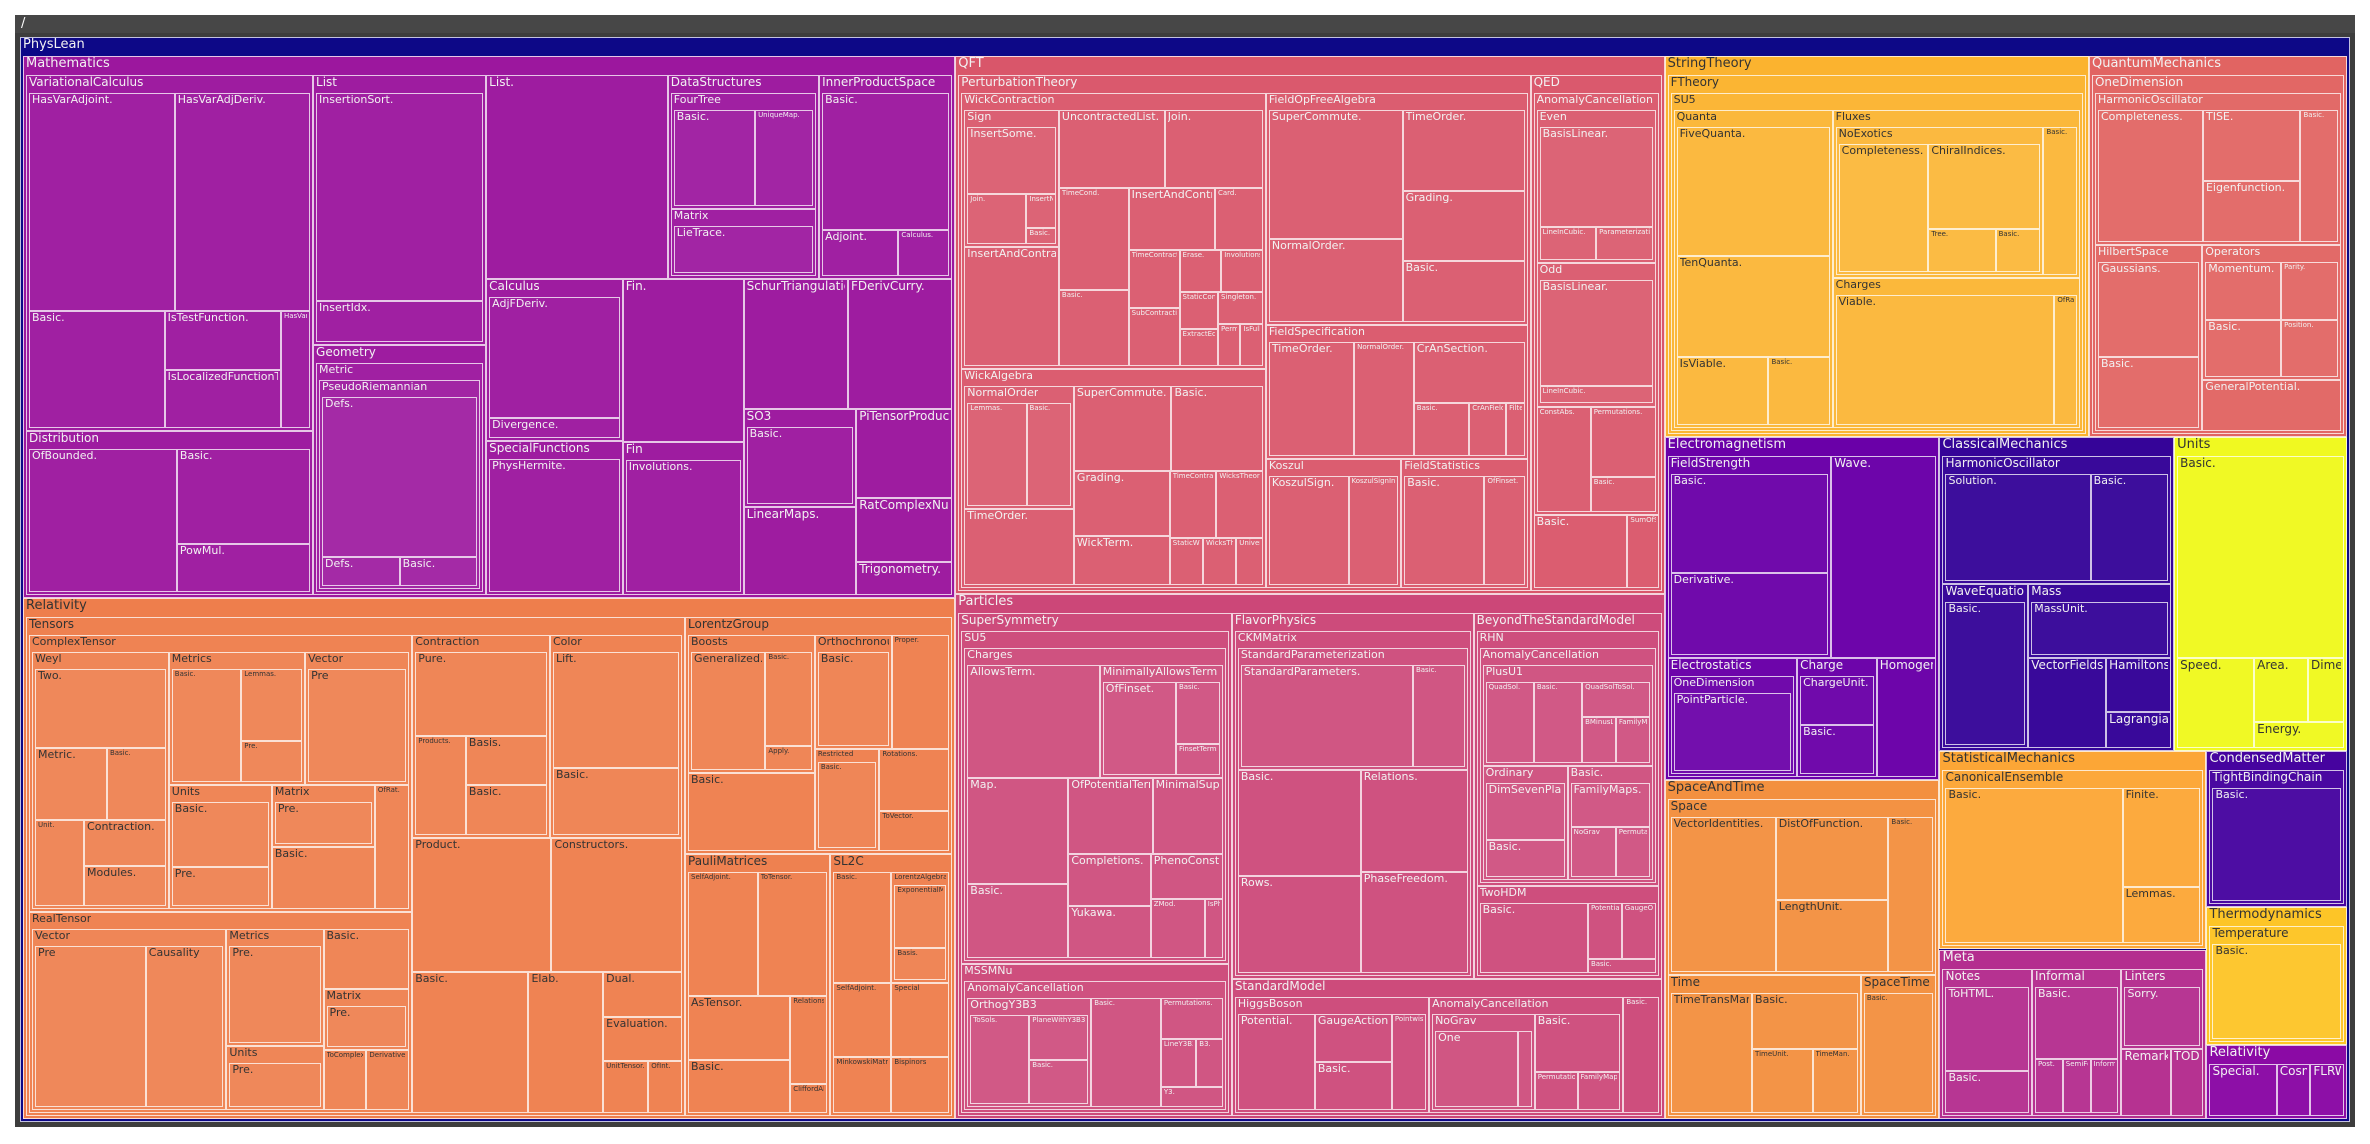 The width and height of the screenshot is (2370, 1144). Describe the element at coordinates (345, 1079) in the screenshot. I see `treemap-node-tocomplex` at that location.